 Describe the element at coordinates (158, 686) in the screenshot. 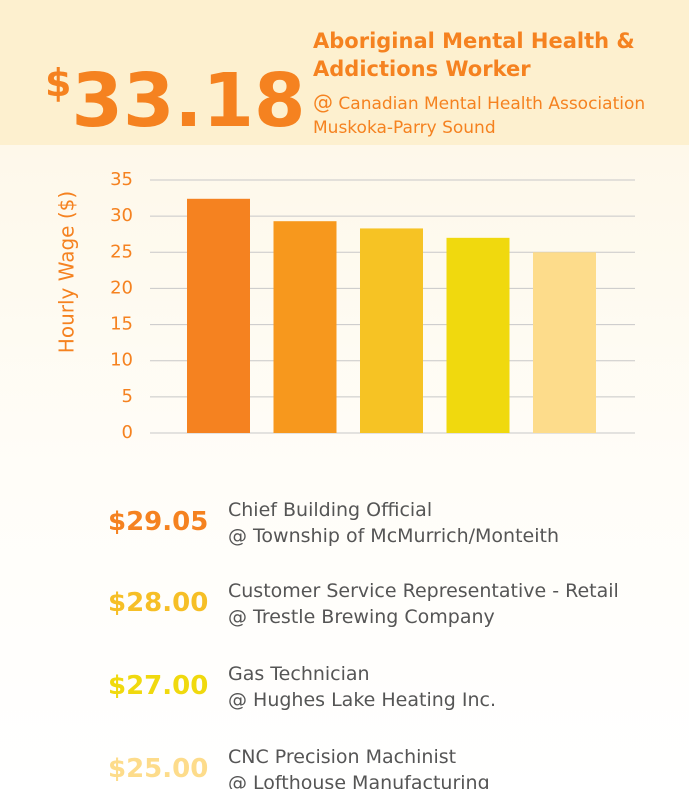

I see `listing-wage: $27.00` at that location.